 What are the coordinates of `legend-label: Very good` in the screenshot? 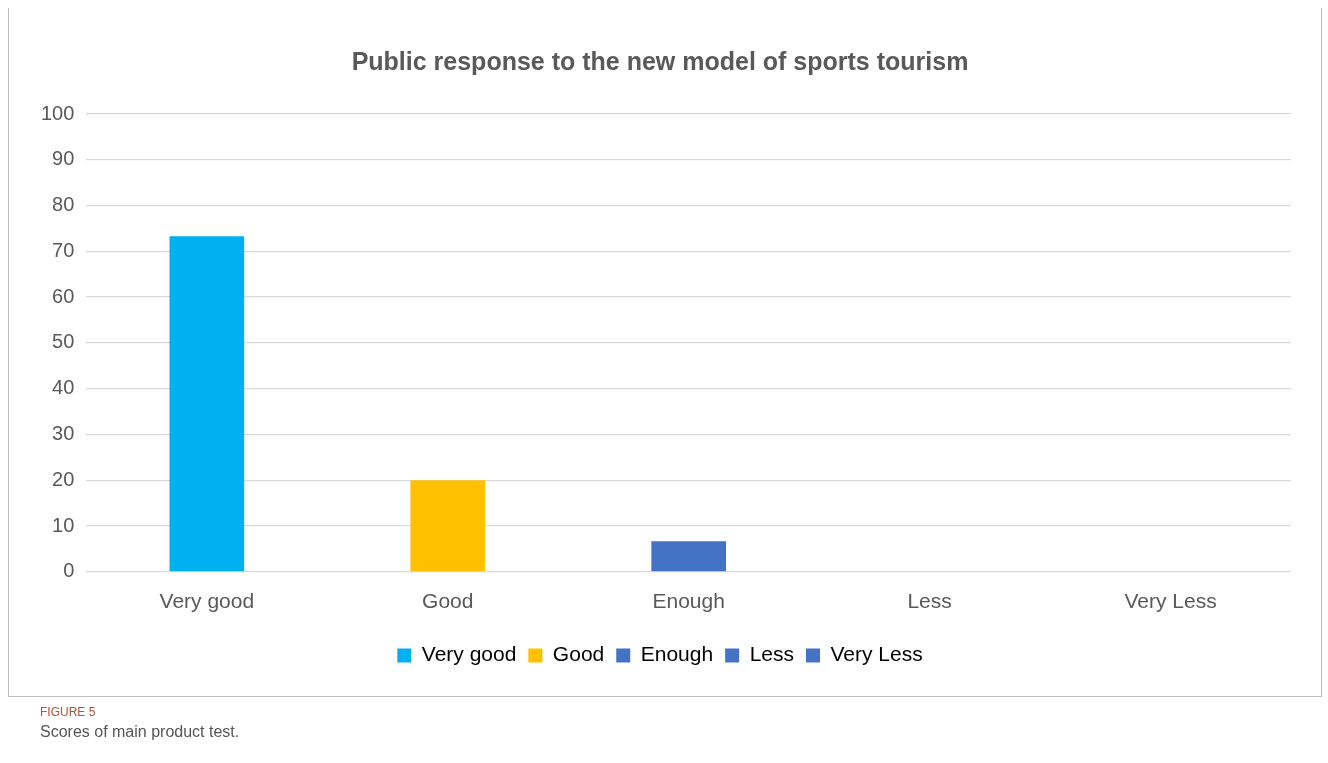 It's located at (469, 654).